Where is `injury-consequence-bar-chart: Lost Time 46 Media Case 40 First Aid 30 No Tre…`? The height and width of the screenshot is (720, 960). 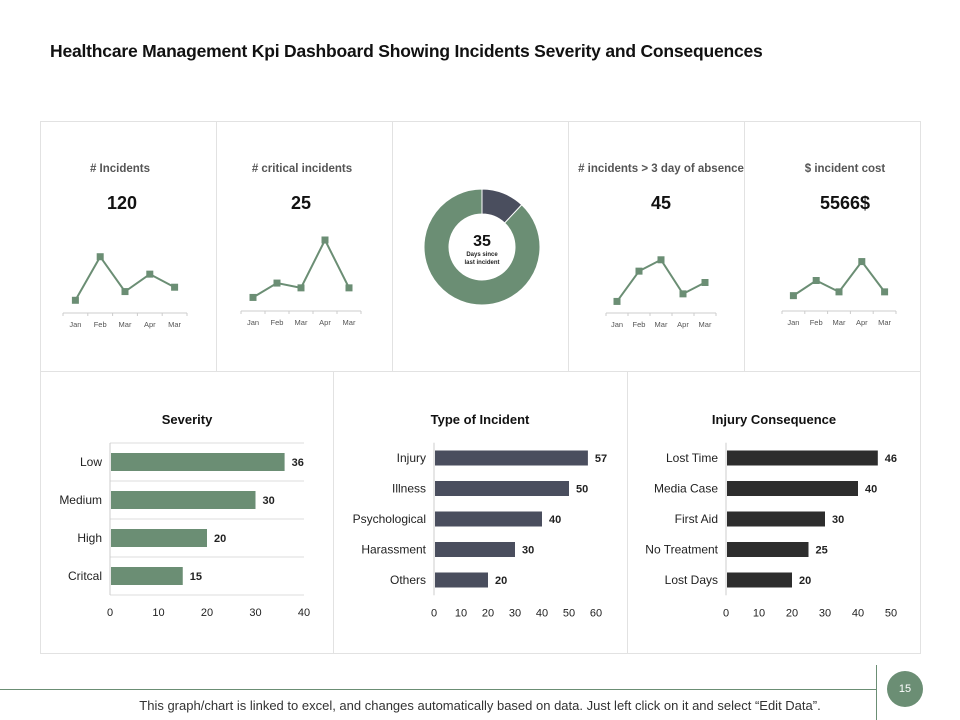
injury-consequence-bar-chart: Lost Time 46 Media Case 40 First Aid 30 No Tre… is located at coordinates (771, 530).